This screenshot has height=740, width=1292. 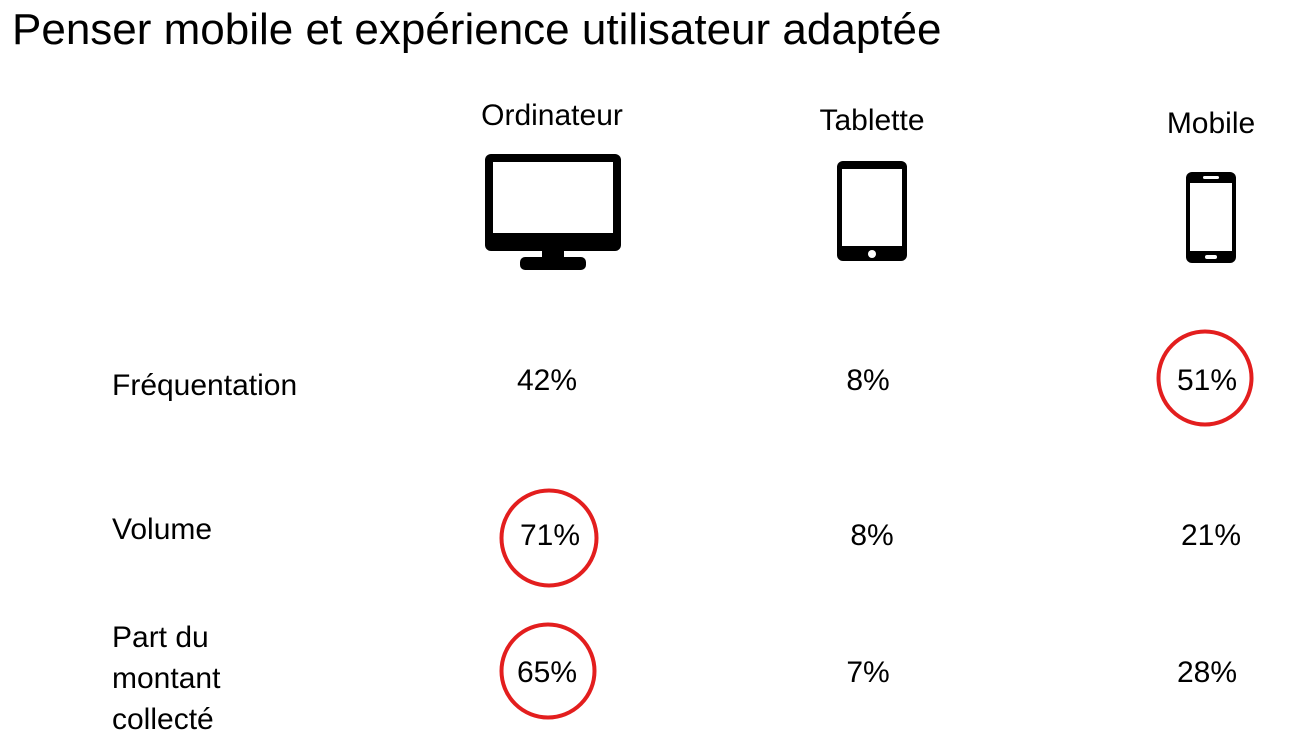 What do you see at coordinates (552, 115) in the screenshot?
I see `column-header-ordinateur: Ordinateur` at bounding box center [552, 115].